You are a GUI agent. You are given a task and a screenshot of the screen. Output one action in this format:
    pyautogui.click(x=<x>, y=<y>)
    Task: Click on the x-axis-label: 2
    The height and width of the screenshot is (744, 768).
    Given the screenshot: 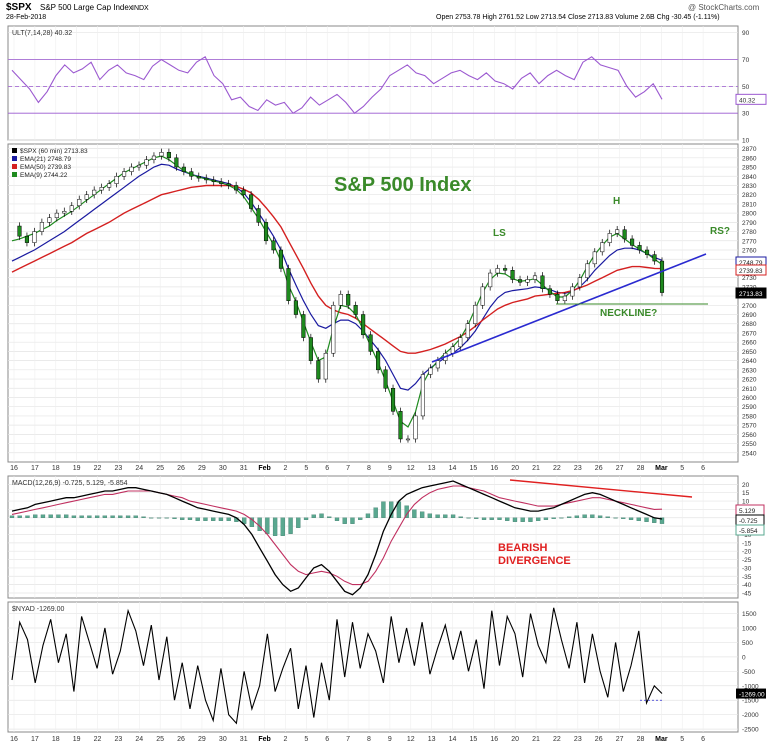 What is the action you would take?
    pyautogui.click(x=286, y=739)
    